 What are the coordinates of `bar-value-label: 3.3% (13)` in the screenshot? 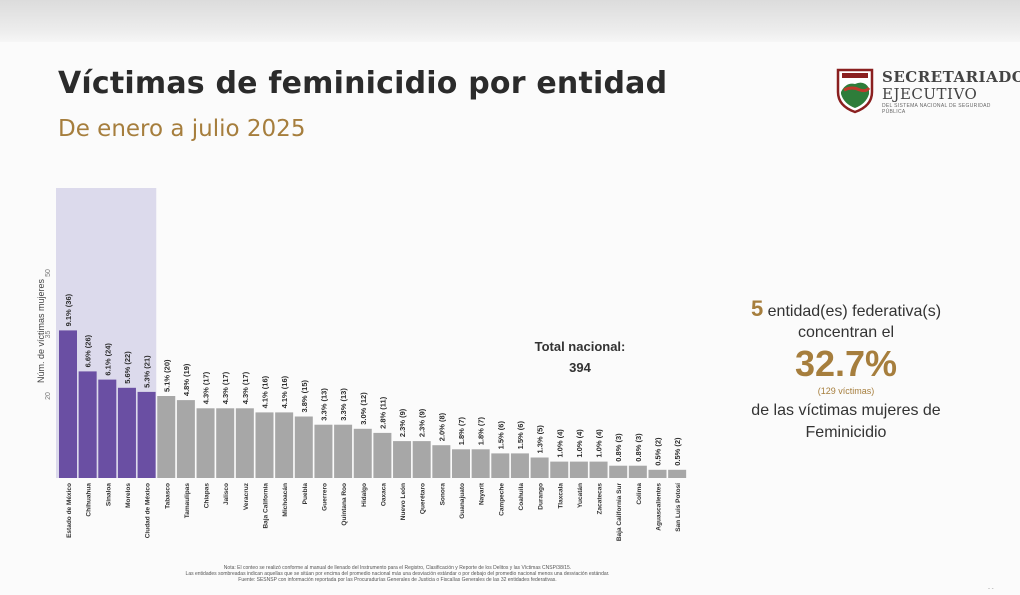 It's located at (343, 404).